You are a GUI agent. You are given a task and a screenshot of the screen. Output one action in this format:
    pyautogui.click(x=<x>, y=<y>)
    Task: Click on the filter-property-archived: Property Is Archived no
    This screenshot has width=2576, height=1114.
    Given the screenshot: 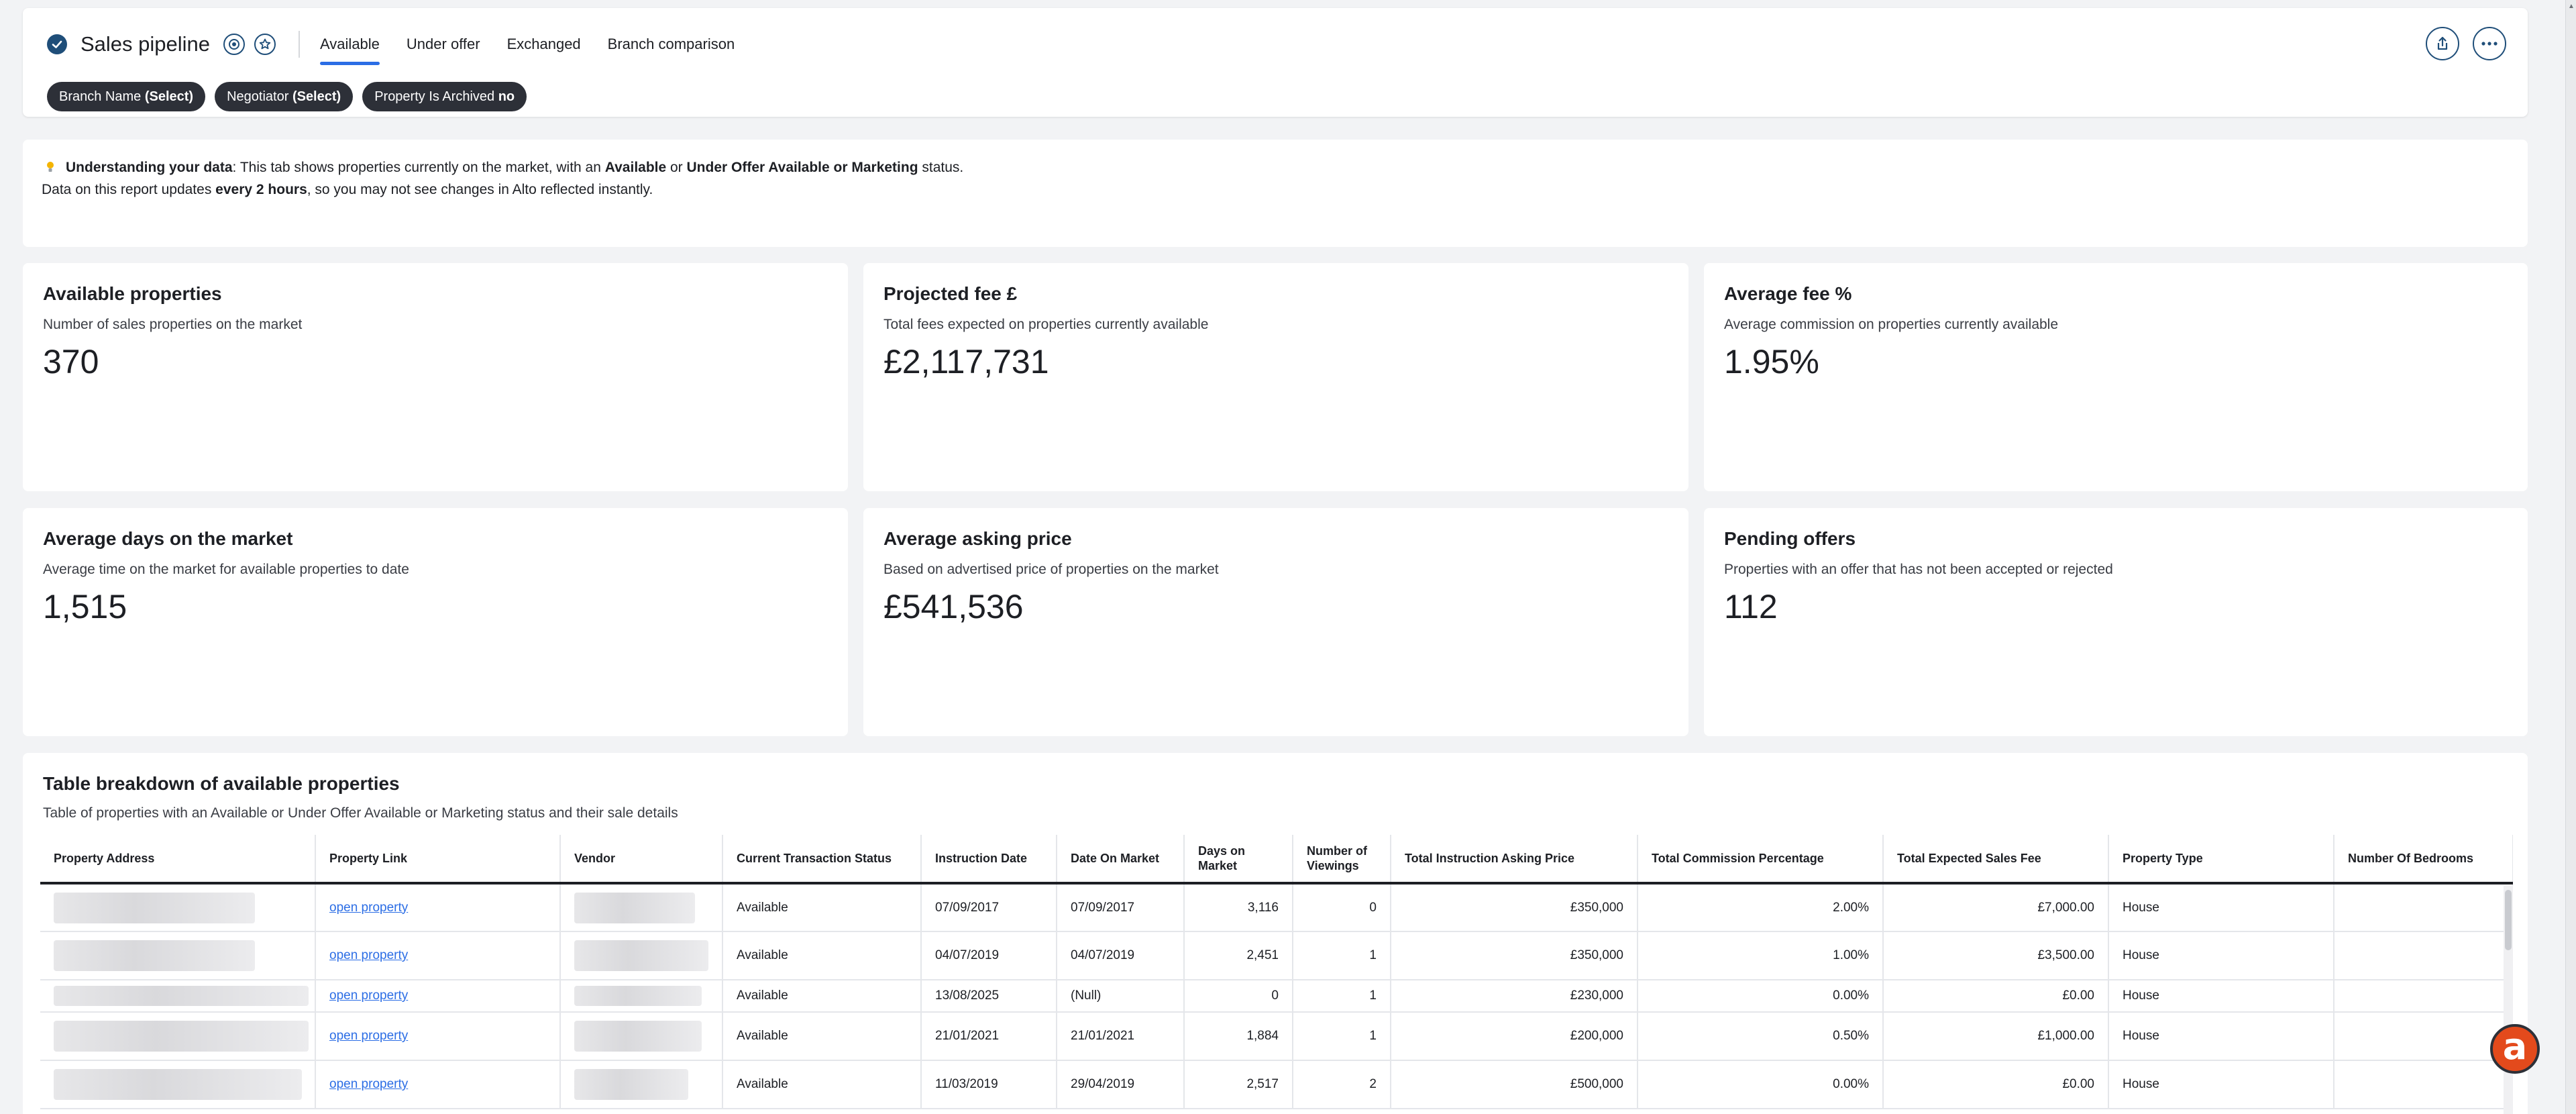 What is the action you would take?
    pyautogui.click(x=444, y=96)
    